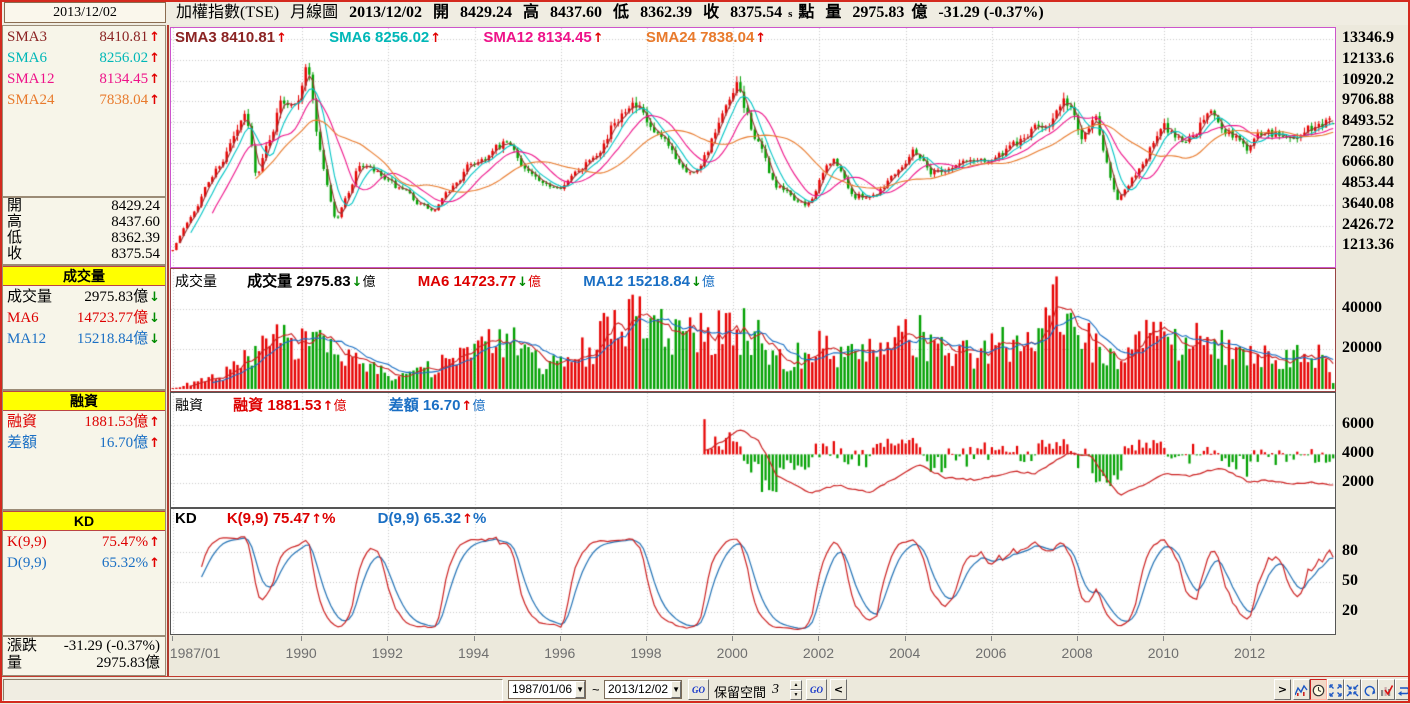  I want to click on total-volume-label: 量, so click(15, 663).